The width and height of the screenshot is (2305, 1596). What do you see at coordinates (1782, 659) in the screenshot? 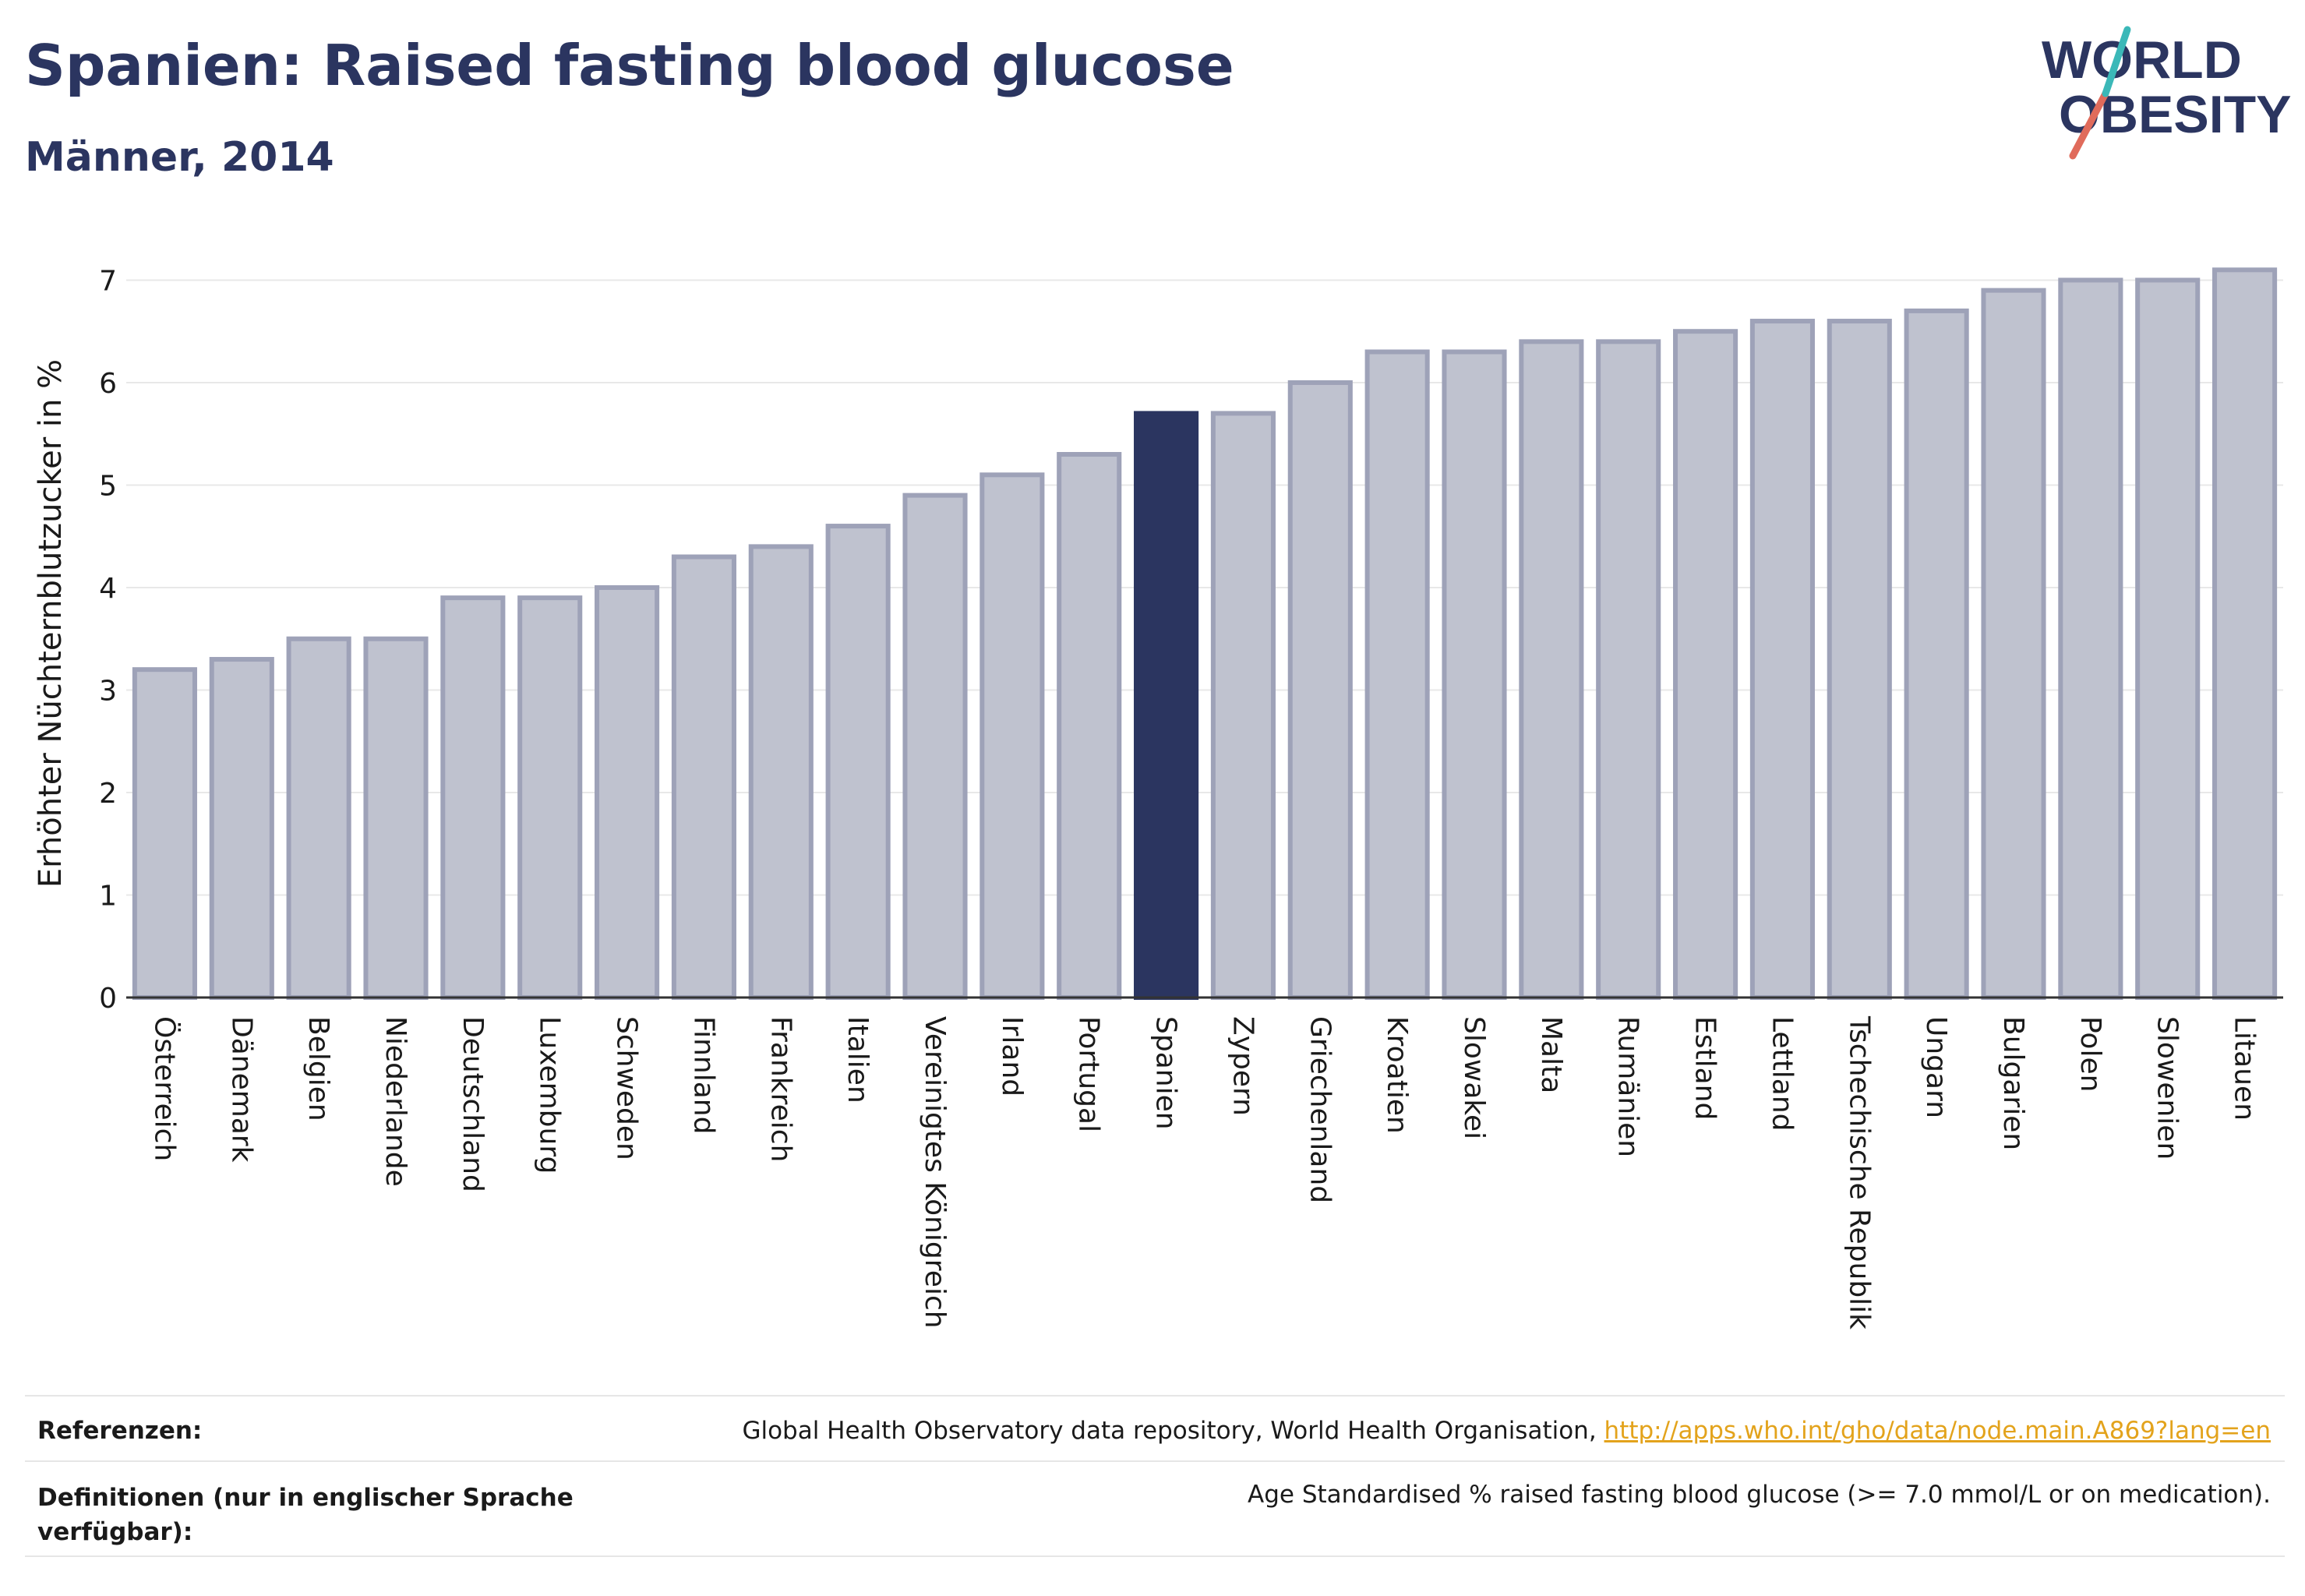
I see `bar-lettland` at bounding box center [1782, 659].